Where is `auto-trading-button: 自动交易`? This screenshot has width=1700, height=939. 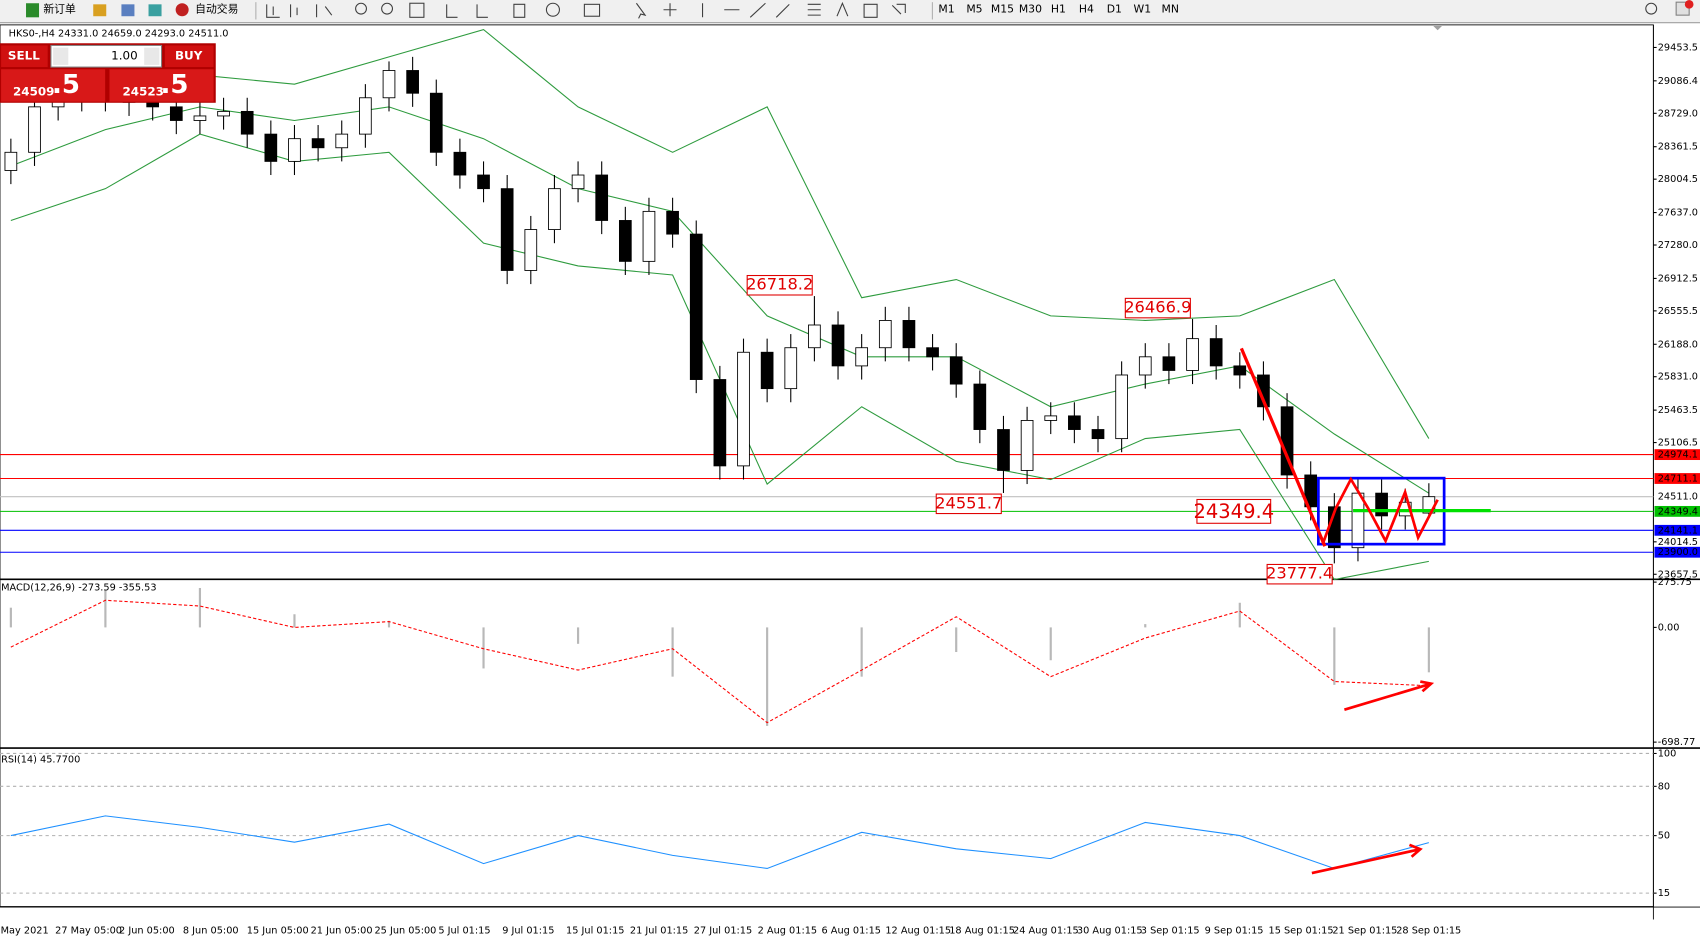 auto-trading-button: 自动交易 is located at coordinates (216, 9).